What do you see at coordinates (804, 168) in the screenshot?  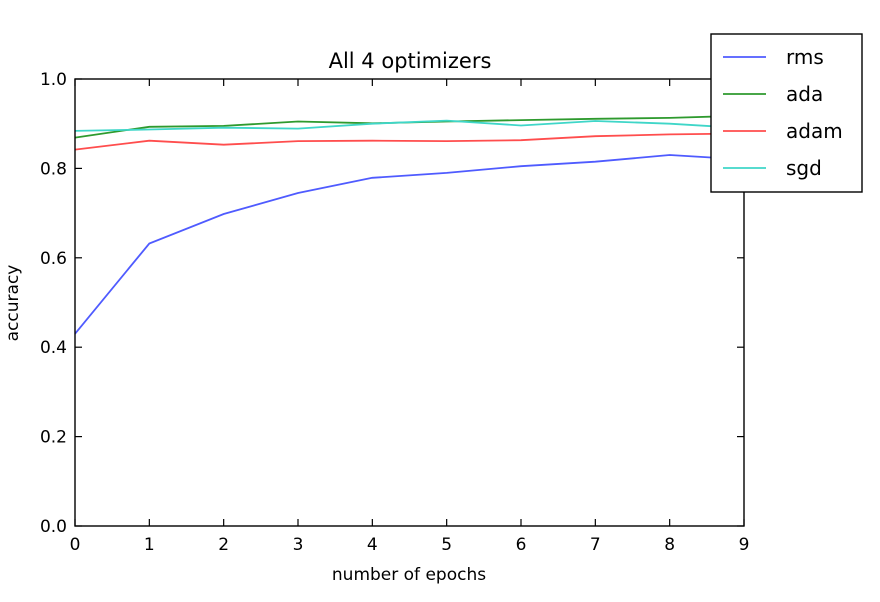 I see `legend-label-sgd: sgd` at bounding box center [804, 168].